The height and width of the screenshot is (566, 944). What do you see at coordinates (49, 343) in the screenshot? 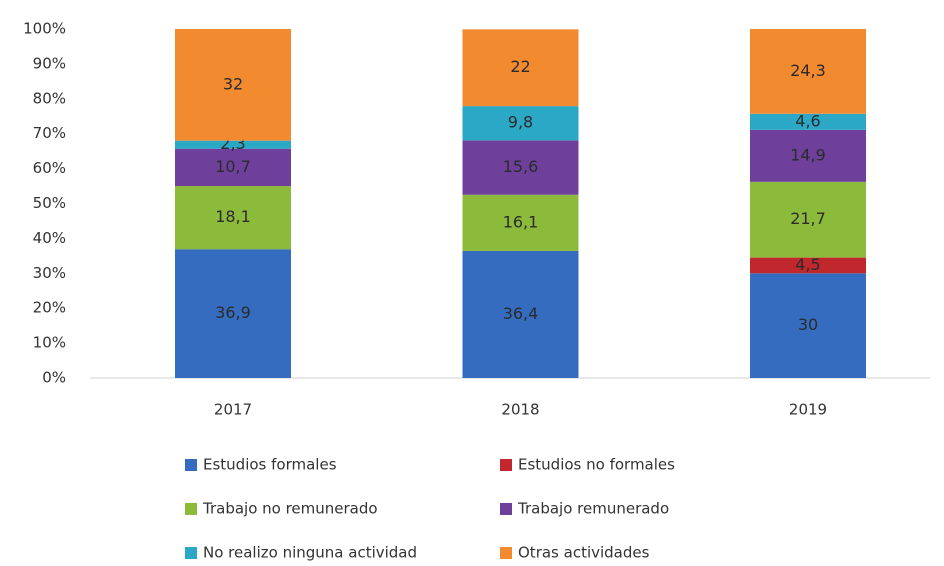
I see `y-tick-label: 10%` at bounding box center [49, 343].